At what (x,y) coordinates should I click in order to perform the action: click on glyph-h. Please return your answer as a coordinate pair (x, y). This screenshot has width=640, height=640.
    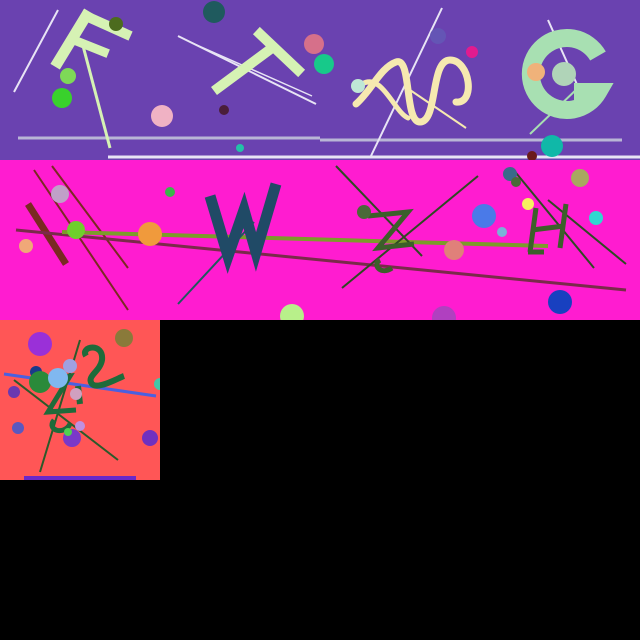
    Looking at the image, I should click on (548, 229).